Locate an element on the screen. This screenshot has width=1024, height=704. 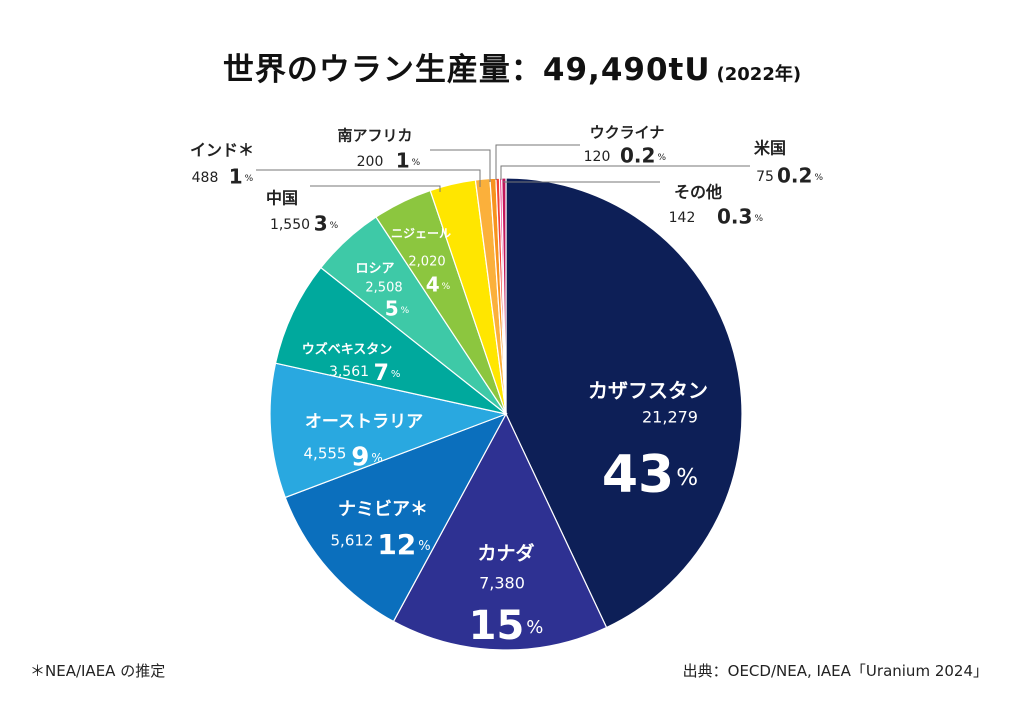
slice-label-10: ウクライナ is located at coordinates (627, 133).